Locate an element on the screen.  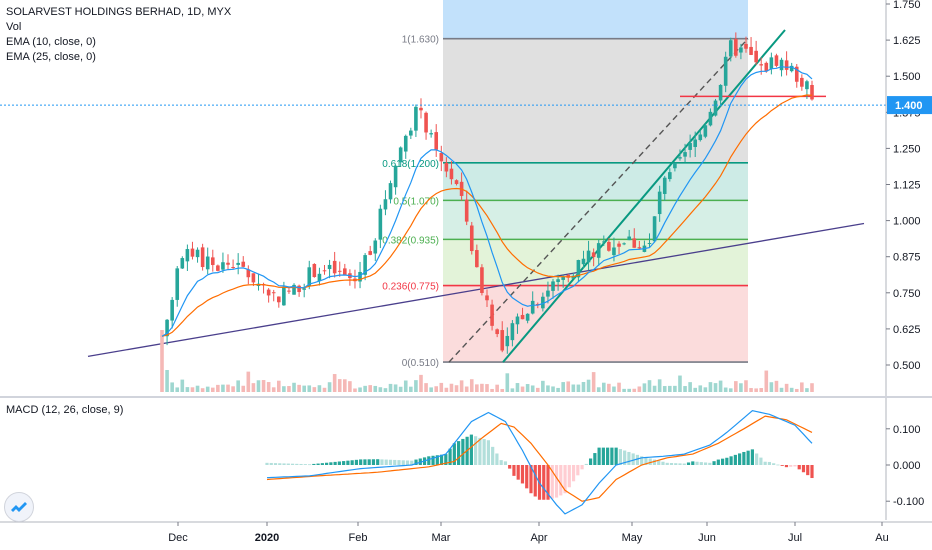
price-axis-label: 1.125 is located at coordinates (907, 186).